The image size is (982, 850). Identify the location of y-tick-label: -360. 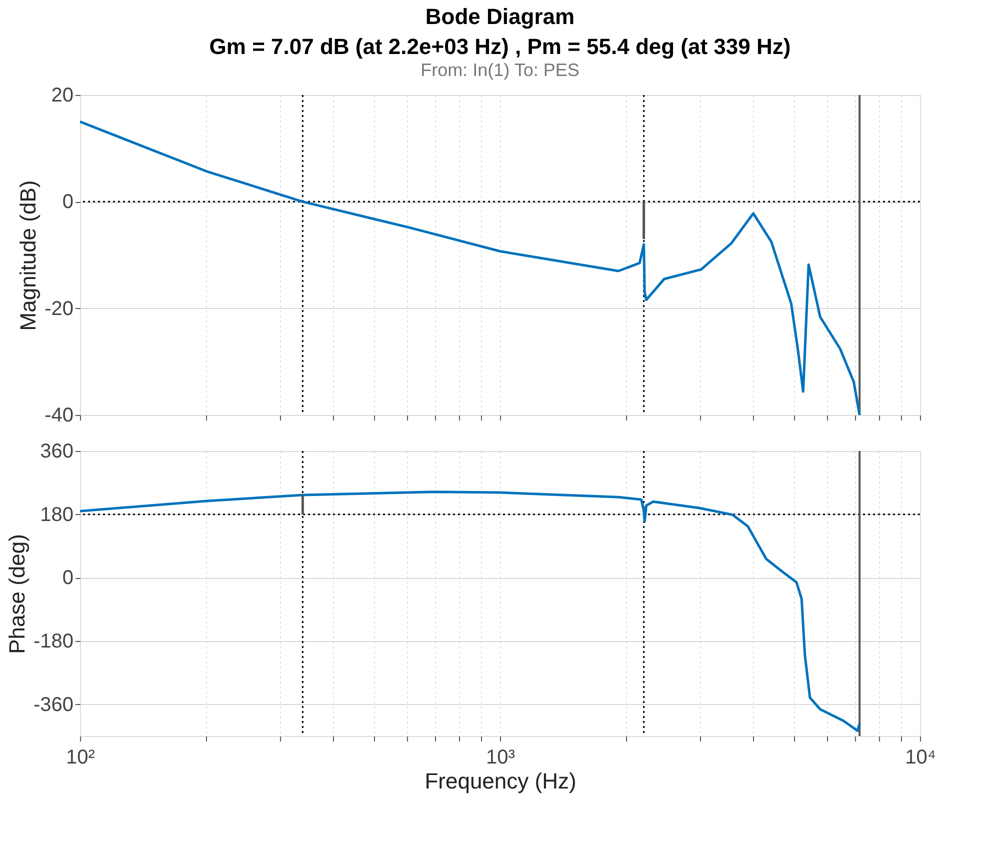
(53, 705).